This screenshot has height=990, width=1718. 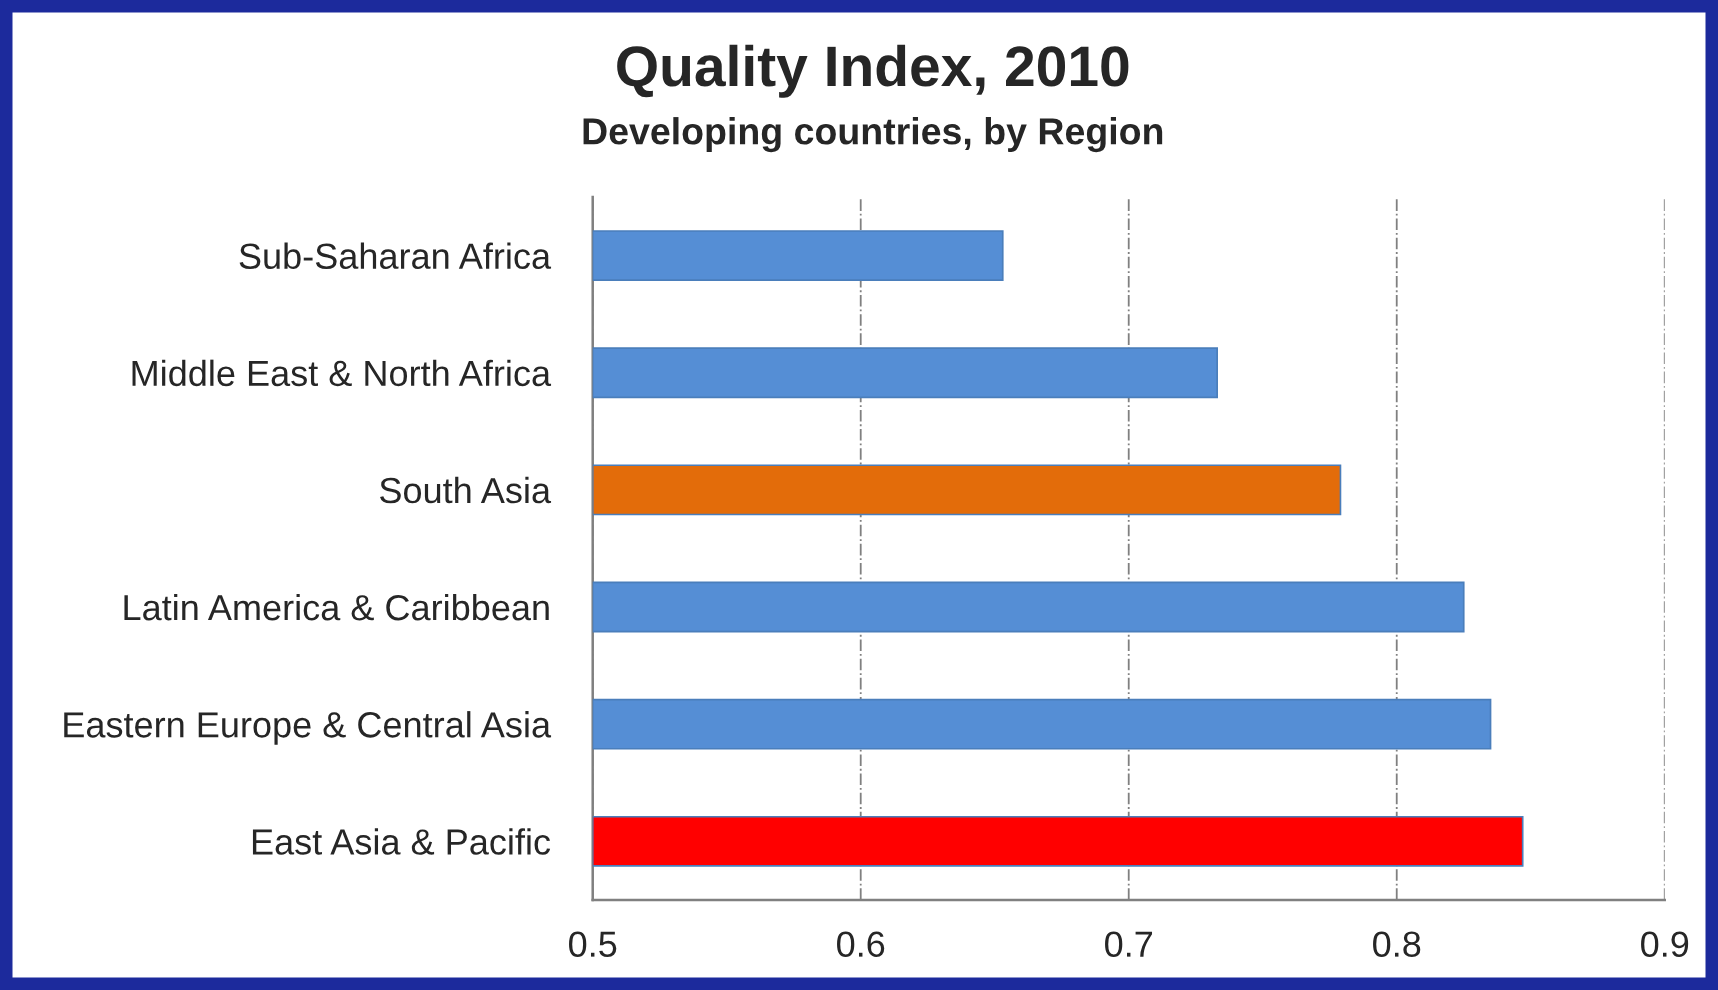 I want to click on y-tick-label: East Asia & Pacific, so click(x=401, y=841).